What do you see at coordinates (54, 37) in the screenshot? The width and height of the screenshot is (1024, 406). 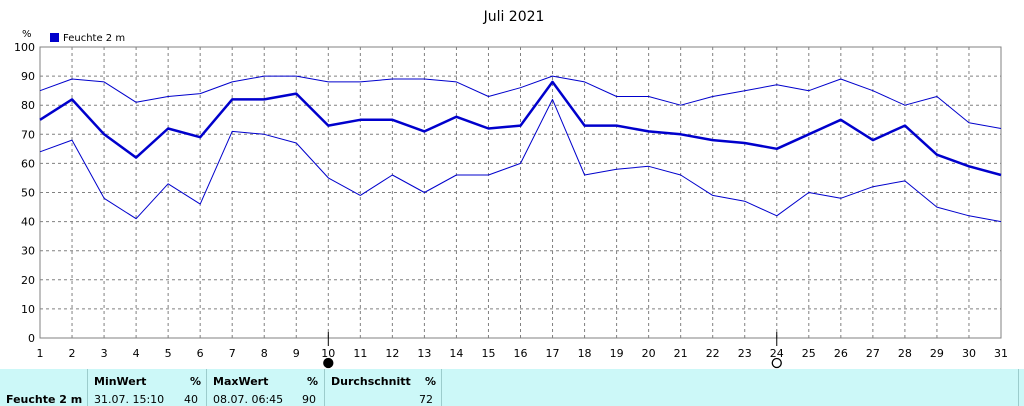 I see `legend-swatch` at bounding box center [54, 37].